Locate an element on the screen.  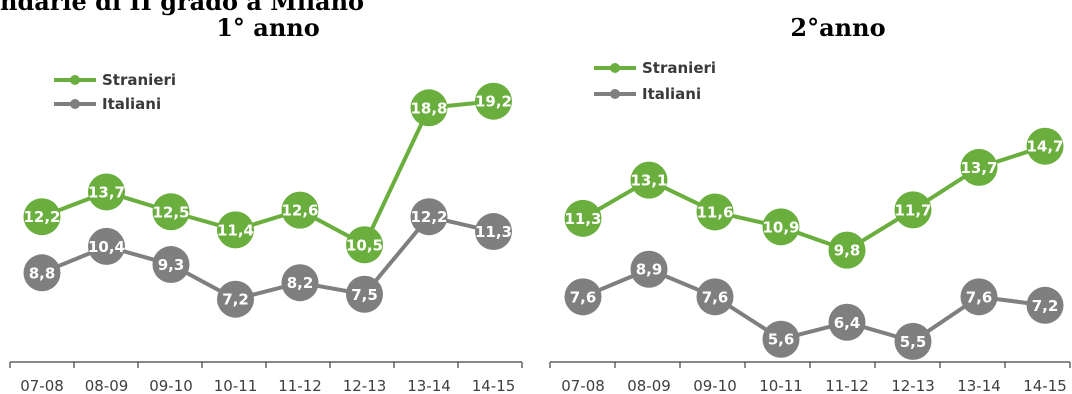
data-label: 9,3 is located at coordinates (171, 265).